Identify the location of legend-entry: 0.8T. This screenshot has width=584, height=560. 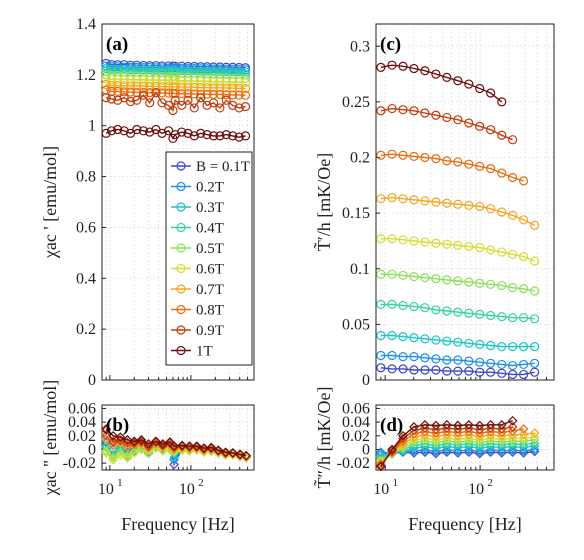
(210, 311).